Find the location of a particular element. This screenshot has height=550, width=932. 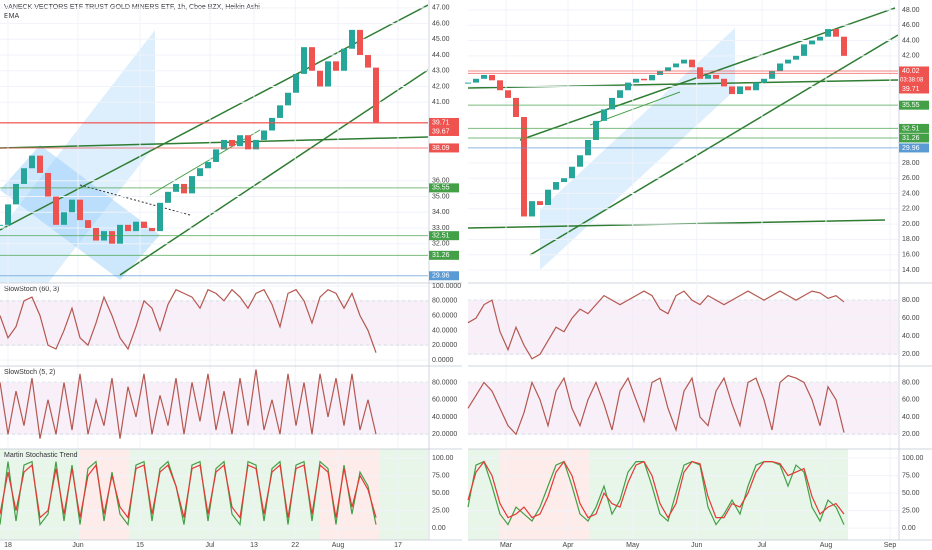

price-tag-label: 35.55 is located at coordinates (911, 105).